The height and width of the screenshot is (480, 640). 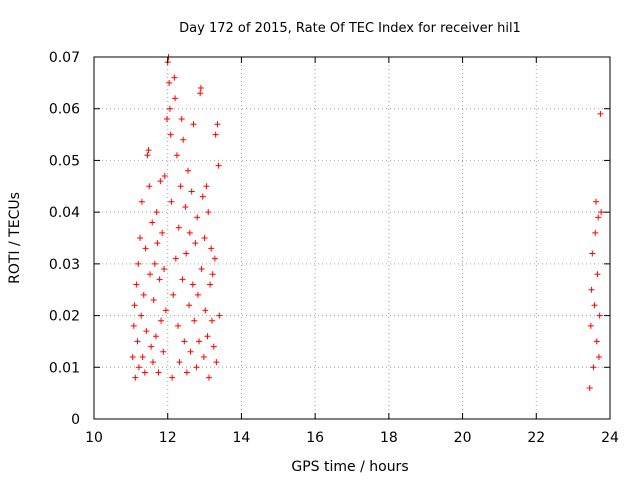 I want to click on x-tick-label: 12, so click(x=168, y=438).